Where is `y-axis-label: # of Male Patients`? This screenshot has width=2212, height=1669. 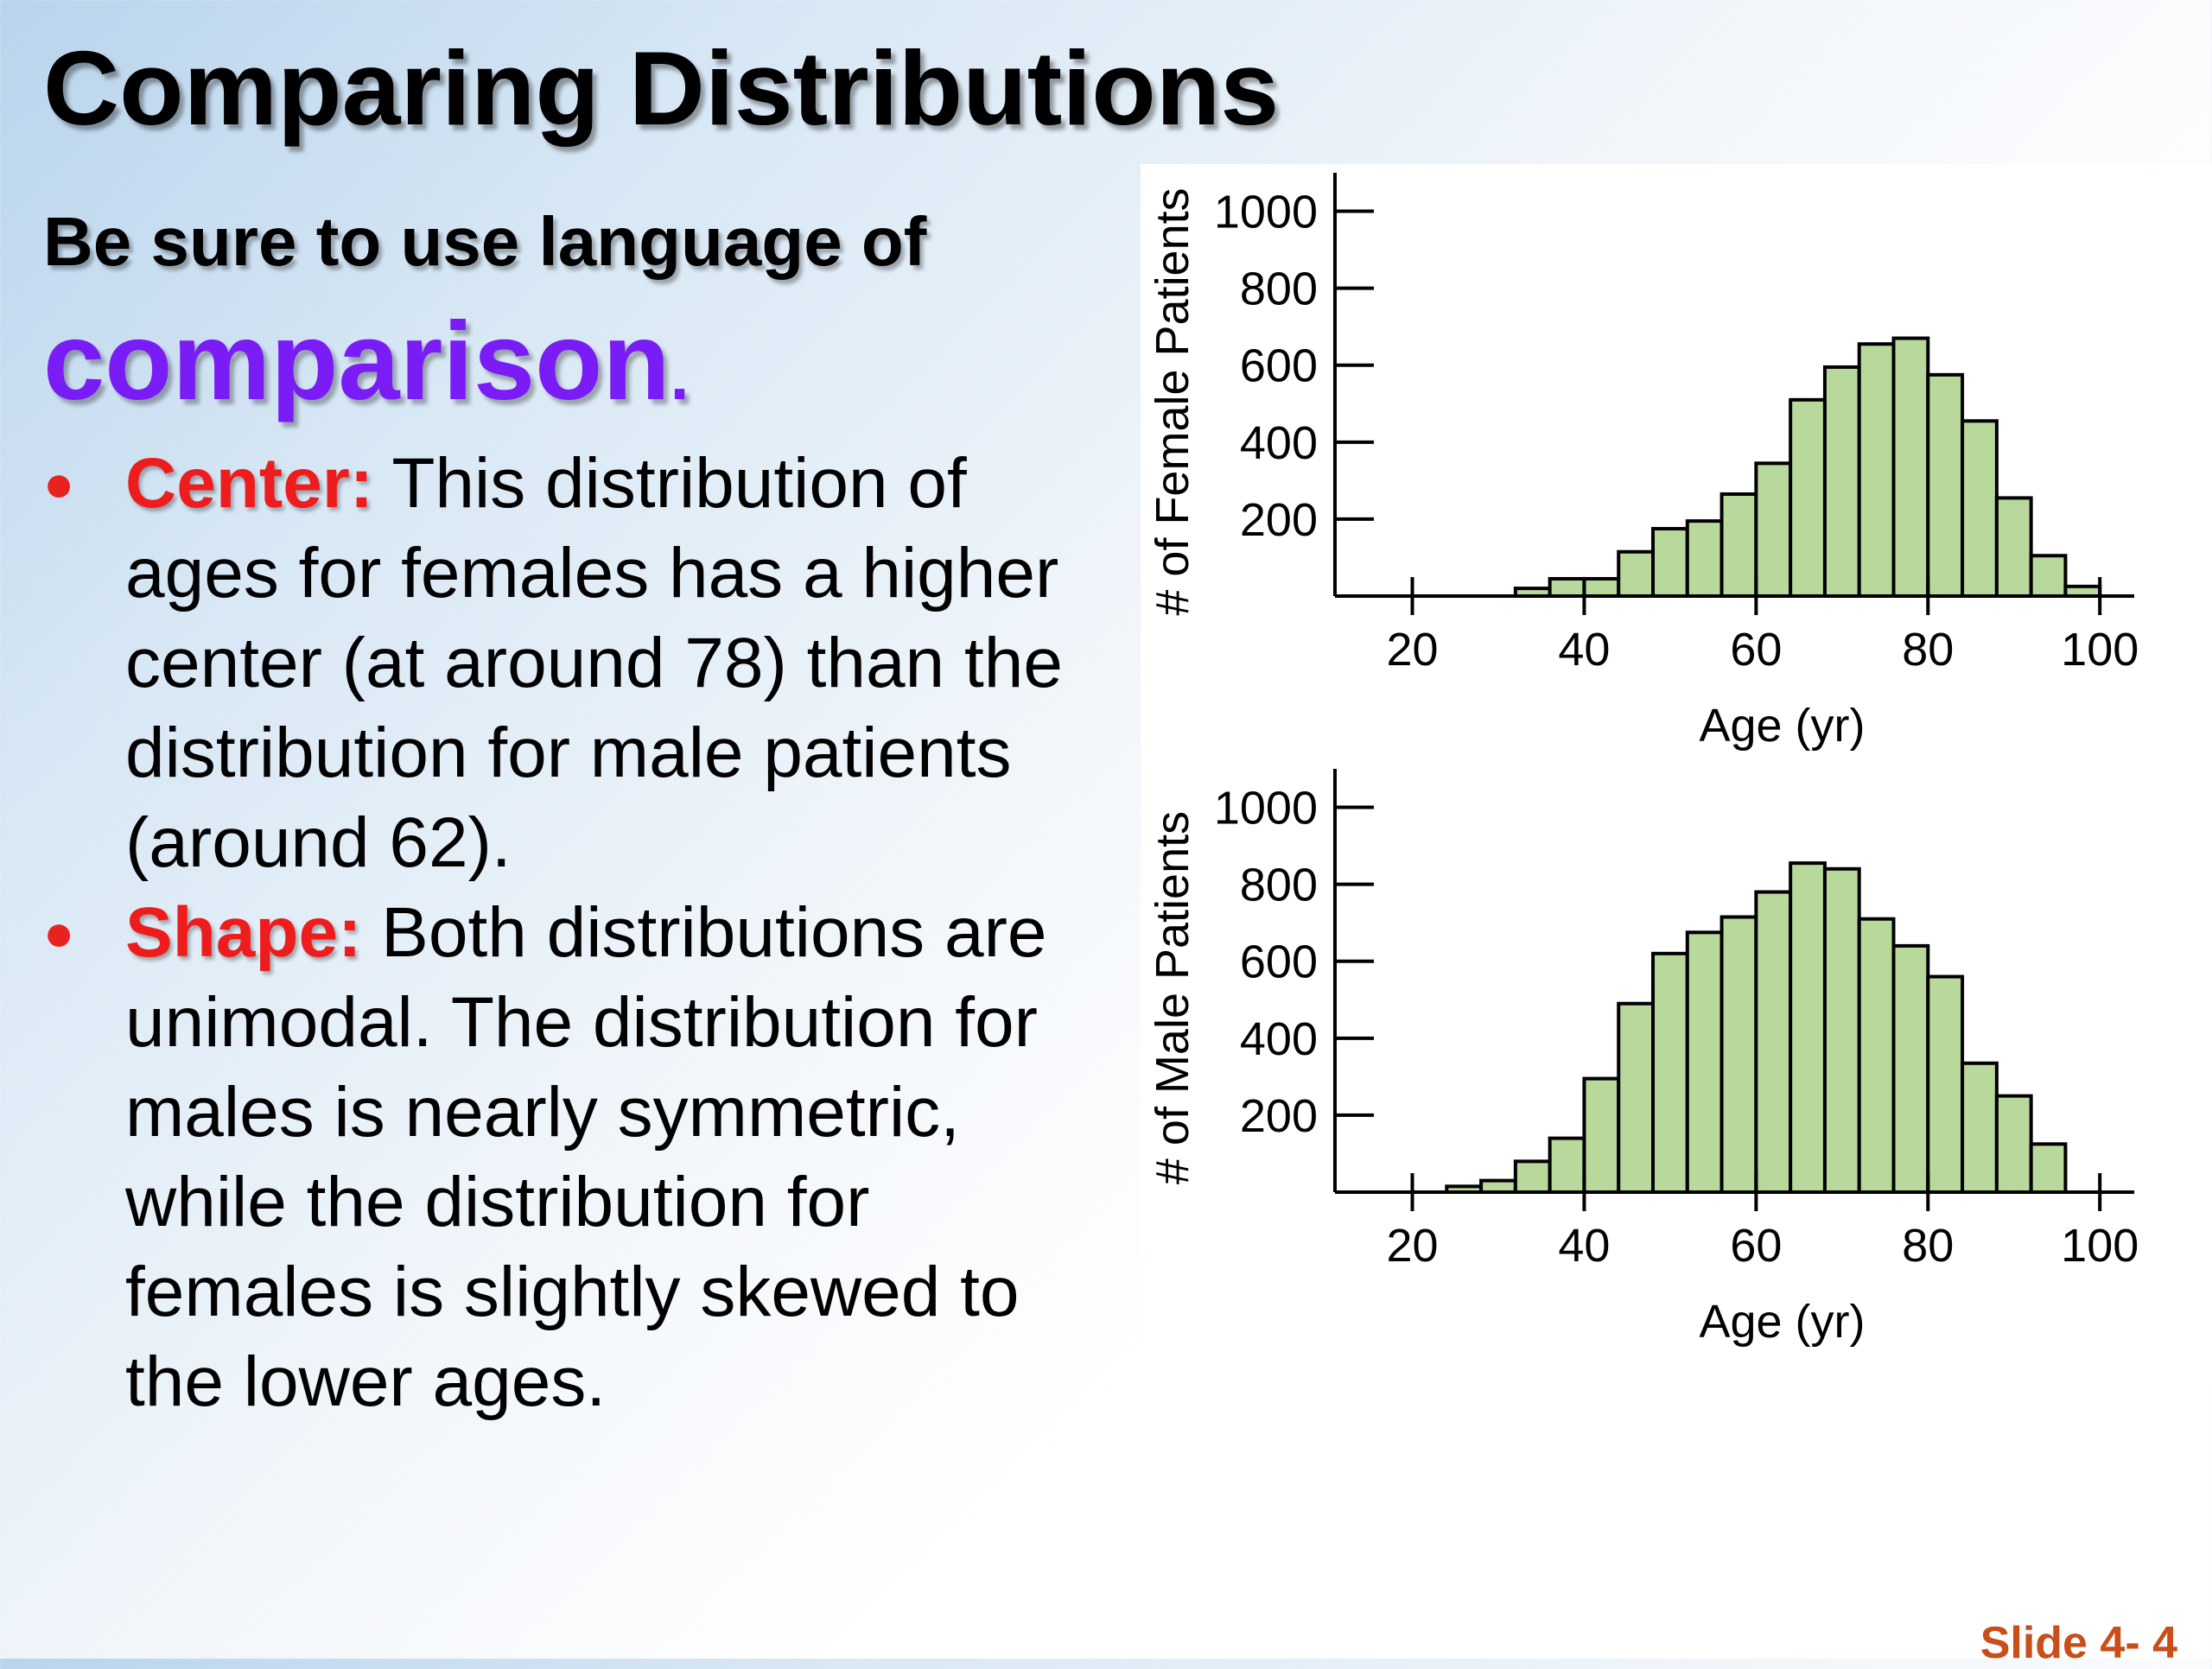 y-axis-label: # of Male Patients is located at coordinates (1172, 997).